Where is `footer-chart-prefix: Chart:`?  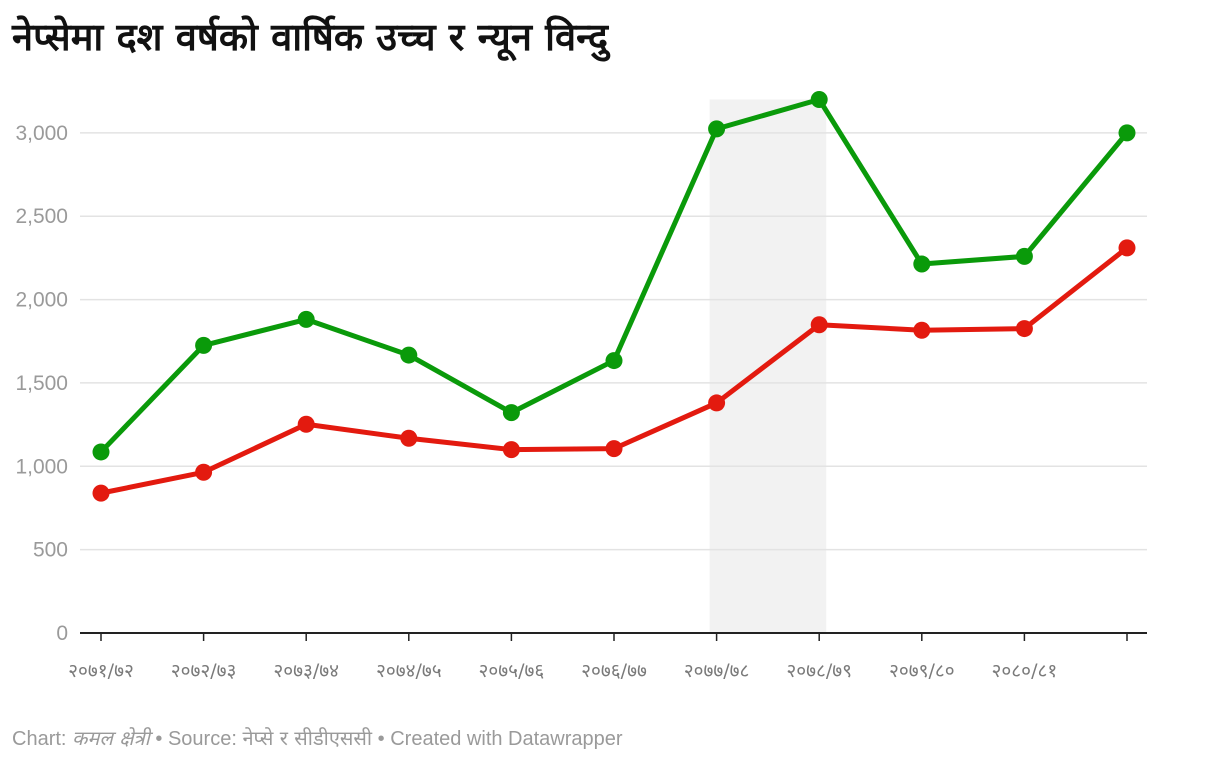
footer-chart-prefix: Chart: is located at coordinates (42, 739).